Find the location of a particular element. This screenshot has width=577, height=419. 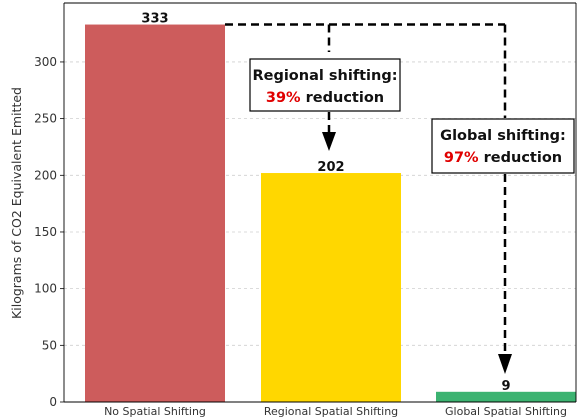

annotation-title: Regional shifting: is located at coordinates (324, 76).